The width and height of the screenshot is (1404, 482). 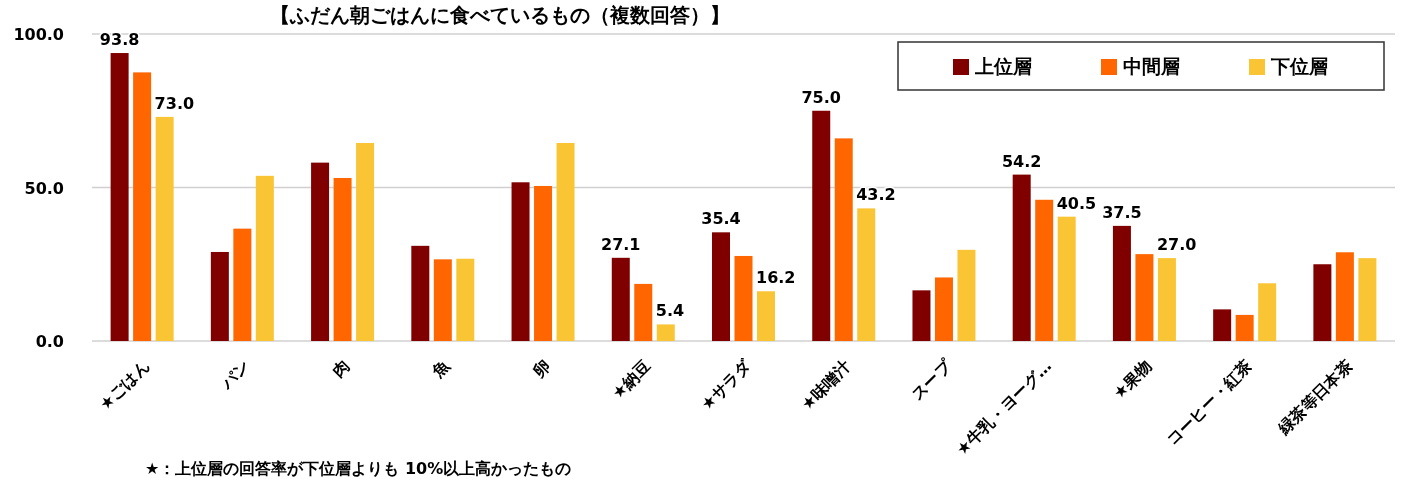 What do you see at coordinates (500, 15) in the screenshot?
I see `chart-title: 【ふだん朝ごはんに食べているもの（複数回答）】` at bounding box center [500, 15].